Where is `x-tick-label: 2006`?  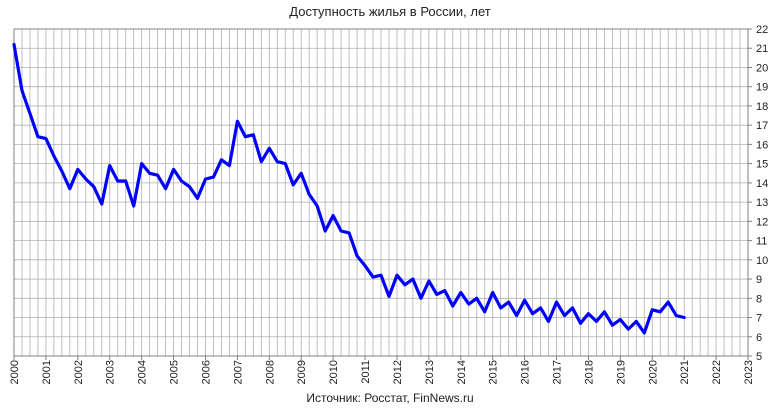
x-tick-label: 2006 is located at coordinates (206, 372).